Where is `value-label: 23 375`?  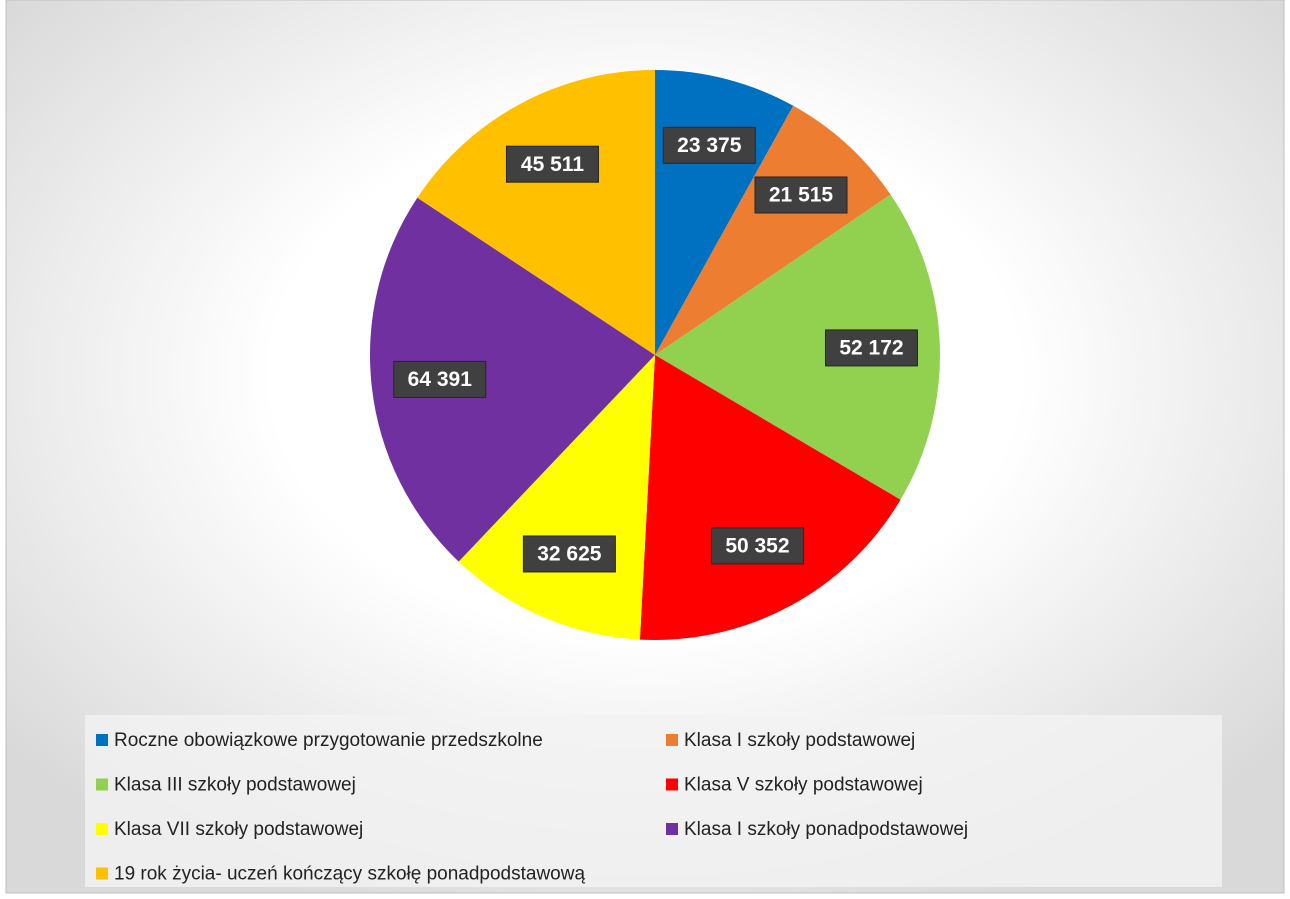
value-label: 23 375 is located at coordinates (709, 145).